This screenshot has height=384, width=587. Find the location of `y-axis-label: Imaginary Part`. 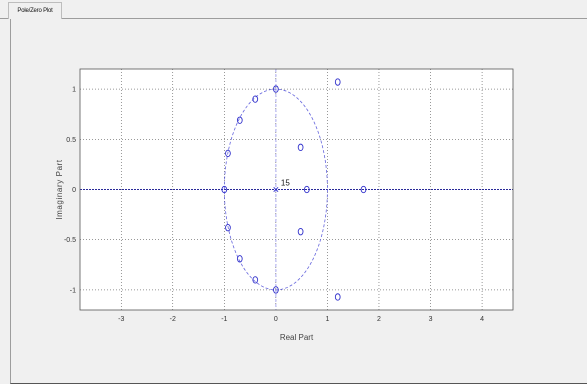

y-axis-label: Imaginary Part is located at coordinates (59, 189).